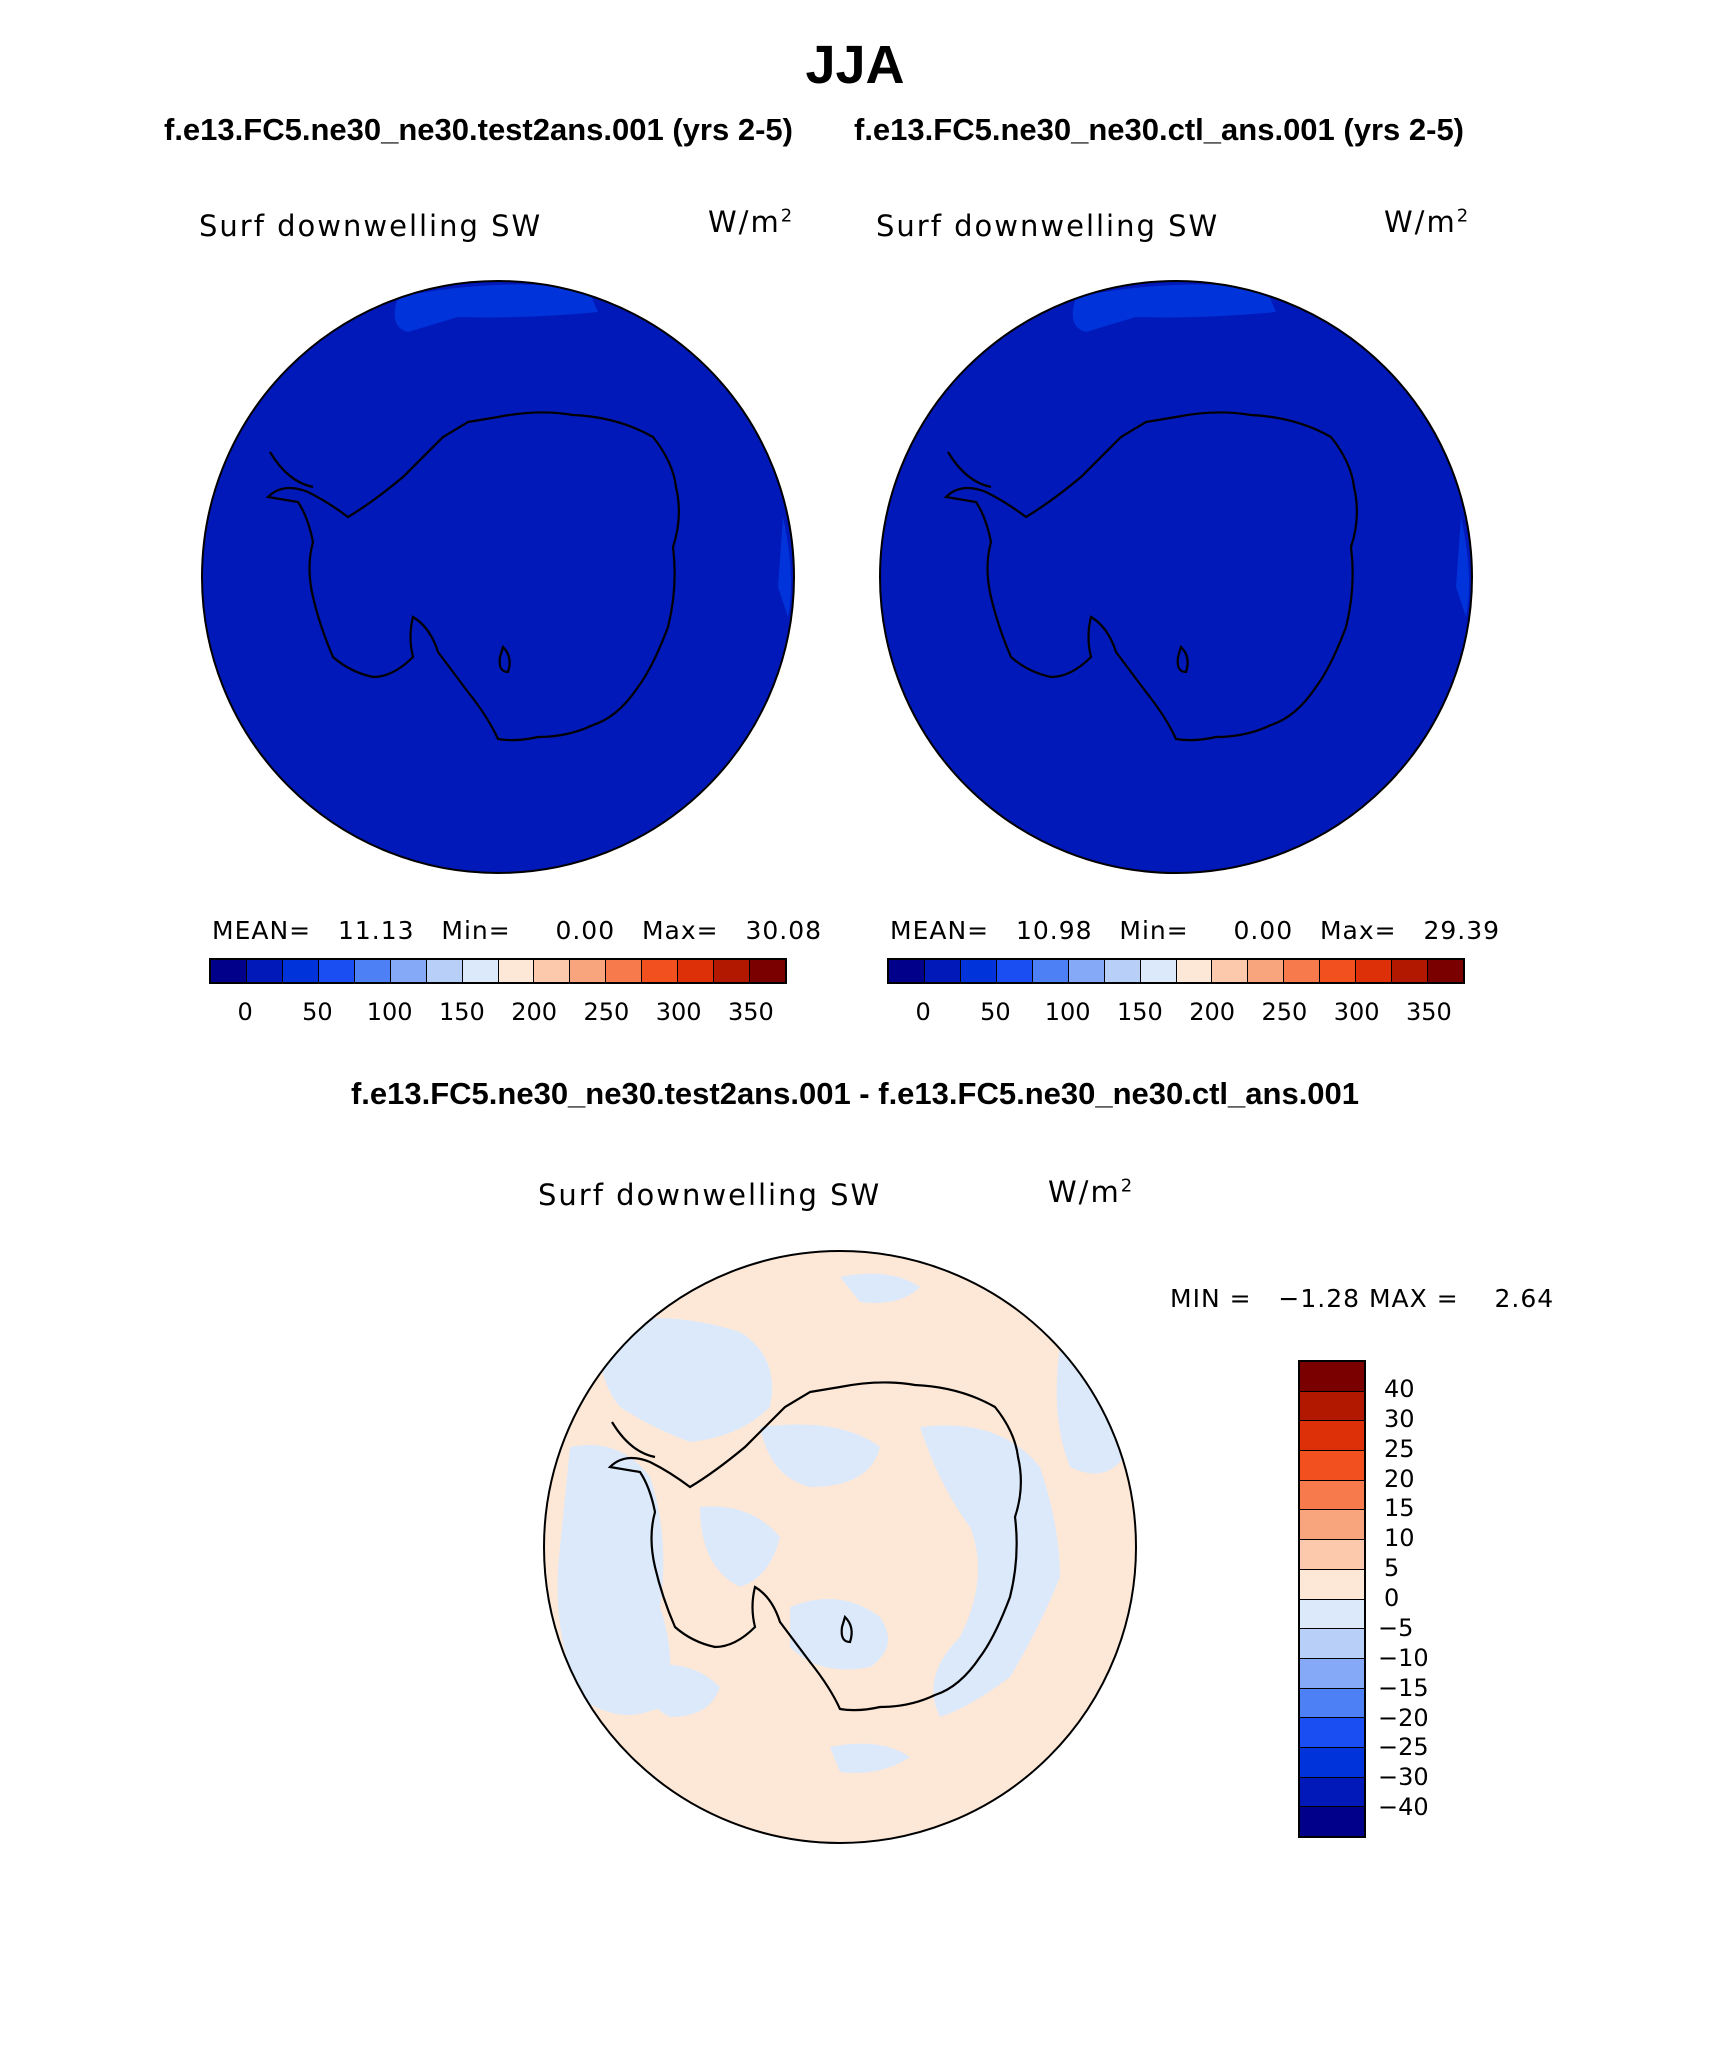 This screenshot has width=1710, height=2061. Describe the element at coordinates (1392, 1568) in the screenshot. I see `colorbar-tick-label: 5` at that location.